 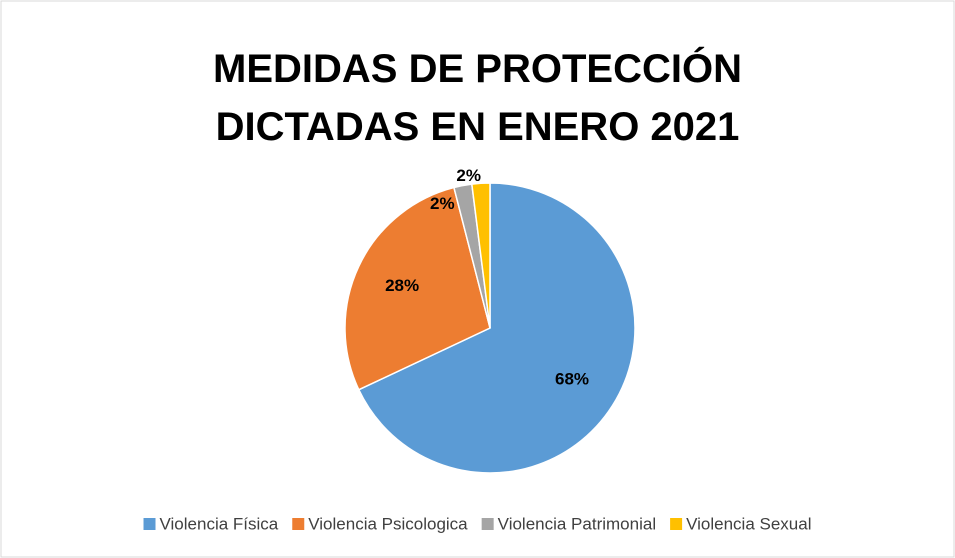 What do you see at coordinates (748, 523) in the screenshot?
I see `legend-label: Violencia Sexual` at bounding box center [748, 523].